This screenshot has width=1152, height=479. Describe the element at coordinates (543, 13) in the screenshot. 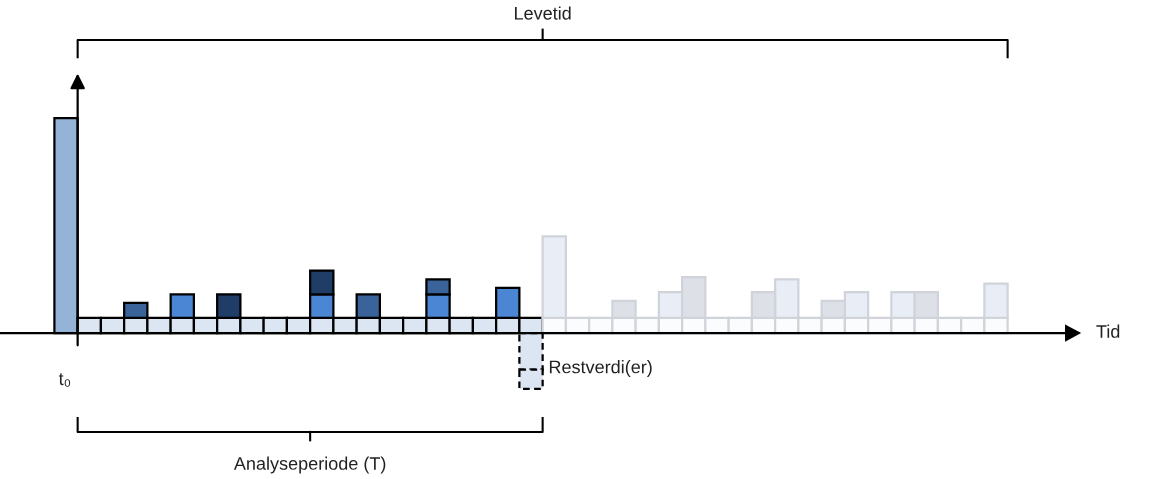

I see `text: Levetid` at that location.